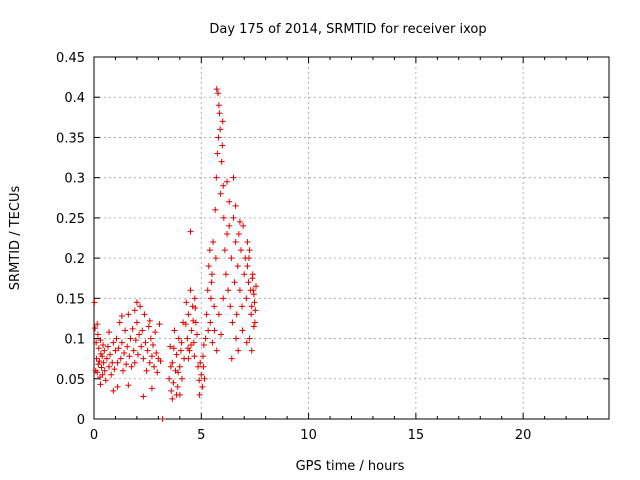 This screenshot has height=480, width=640. Describe the element at coordinates (94, 435) in the screenshot. I see `x-tick-label: 0` at that location.